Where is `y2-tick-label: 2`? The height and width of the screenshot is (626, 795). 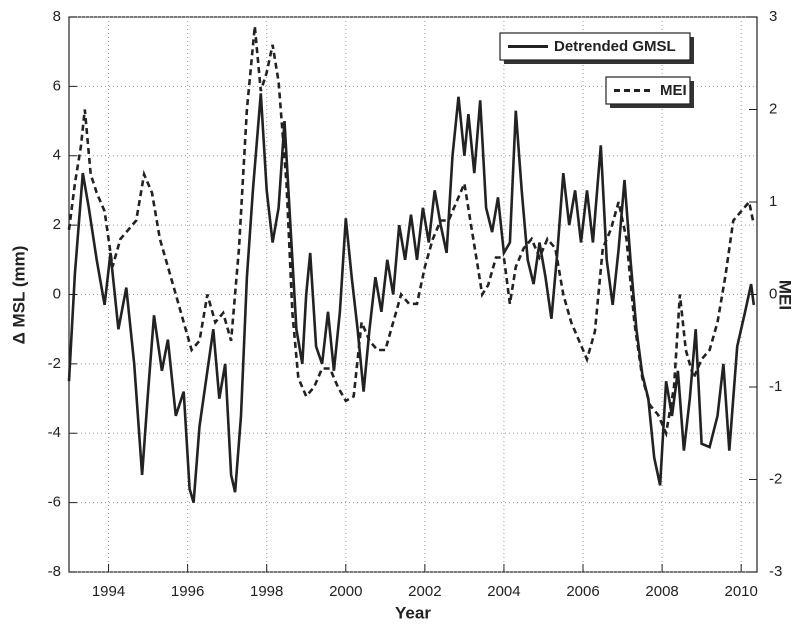
y2-tick-label: 2 is located at coordinates (773, 108).